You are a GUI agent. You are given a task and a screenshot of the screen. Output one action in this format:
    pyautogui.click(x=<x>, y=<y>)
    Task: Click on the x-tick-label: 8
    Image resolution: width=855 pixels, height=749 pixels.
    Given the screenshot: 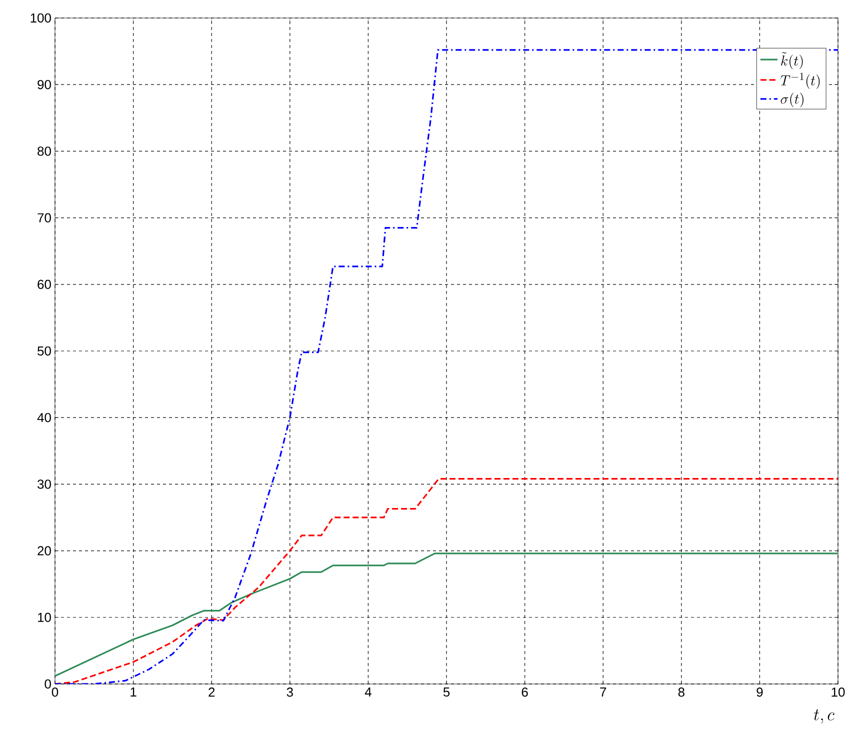 What is the action you would take?
    pyautogui.click(x=681, y=692)
    